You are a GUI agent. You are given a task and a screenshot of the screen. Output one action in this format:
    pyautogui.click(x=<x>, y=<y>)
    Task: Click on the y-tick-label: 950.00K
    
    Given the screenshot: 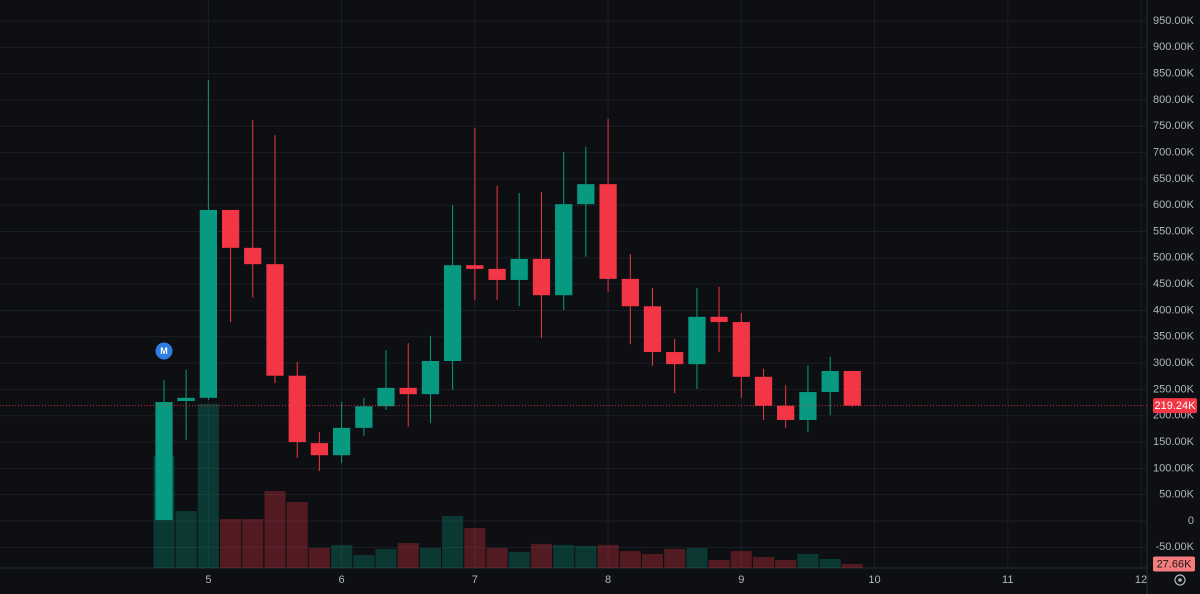 What is the action you would take?
    pyautogui.click(x=1174, y=21)
    